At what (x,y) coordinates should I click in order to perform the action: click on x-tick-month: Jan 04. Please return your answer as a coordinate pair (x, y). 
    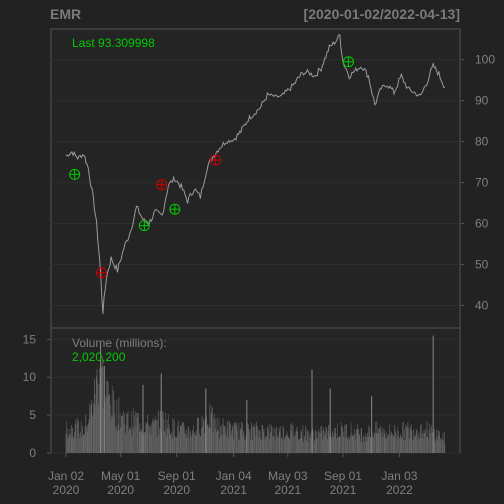
    Looking at the image, I should click on (234, 476).